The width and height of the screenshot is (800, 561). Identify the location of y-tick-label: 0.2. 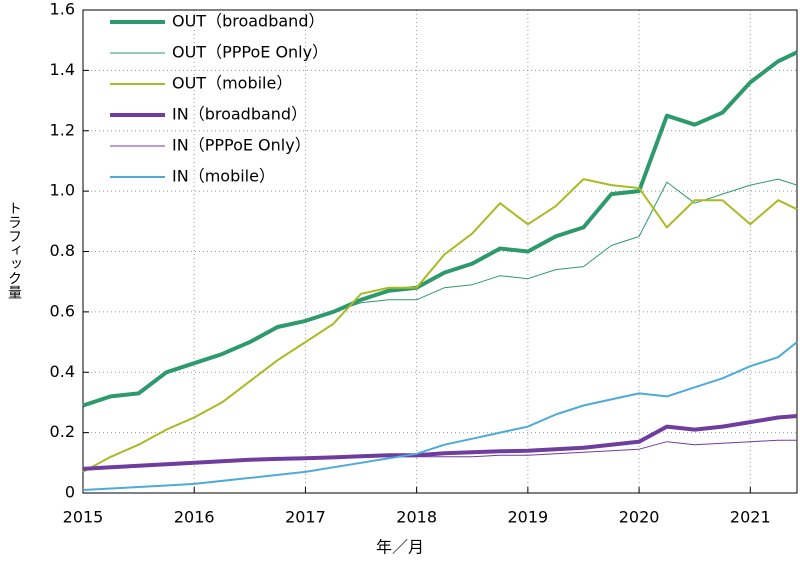
(62, 431).